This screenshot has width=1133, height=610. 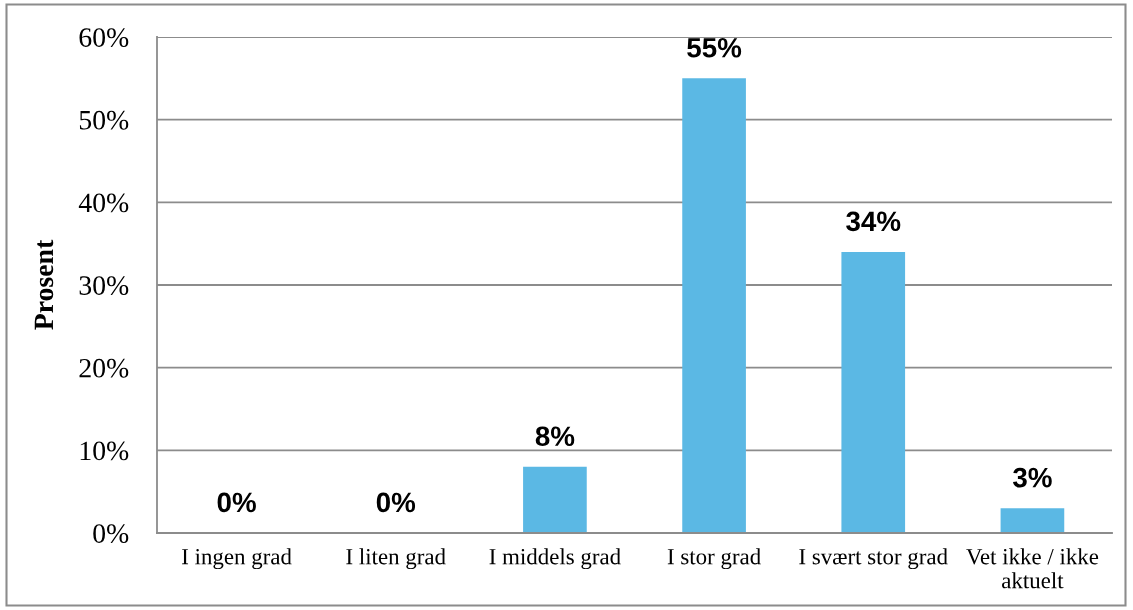 What do you see at coordinates (873, 559) in the screenshot?
I see `x-tick-label: I svært stor grad` at bounding box center [873, 559].